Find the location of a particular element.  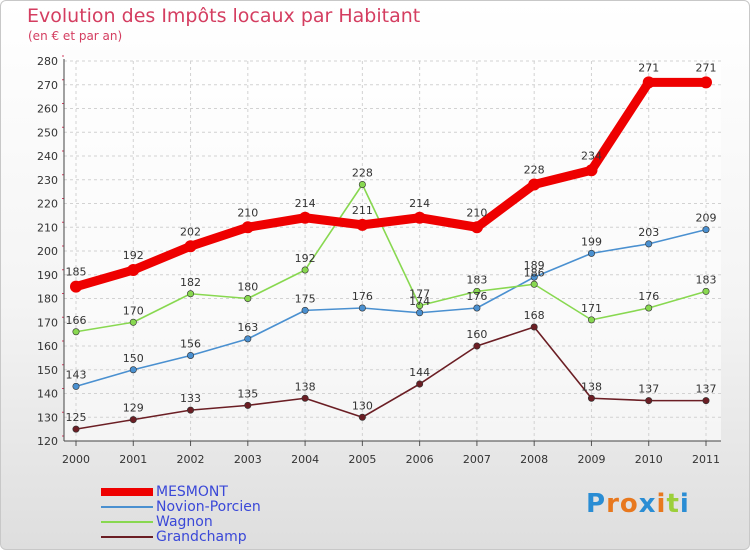

data-label-grandchamp: 144 is located at coordinates (419, 372).